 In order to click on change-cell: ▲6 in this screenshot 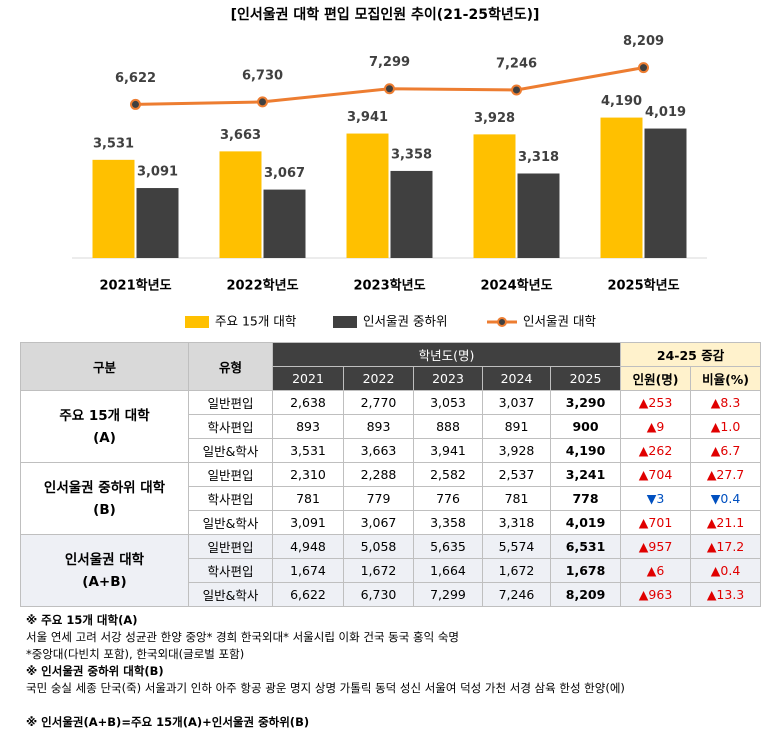, I will do `click(656, 570)`.